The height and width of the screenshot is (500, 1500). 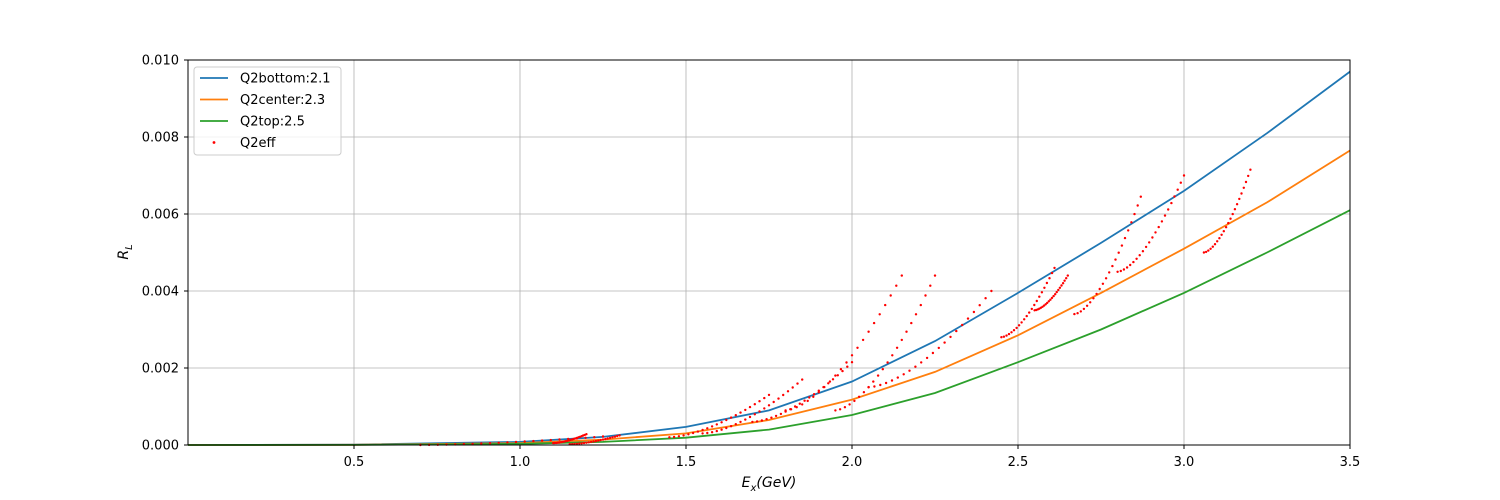 What do you see at coordinates (282, 100) in the screenshot?
I see `legend-label: Q2center:2.3` at bounding box center [282, 100].